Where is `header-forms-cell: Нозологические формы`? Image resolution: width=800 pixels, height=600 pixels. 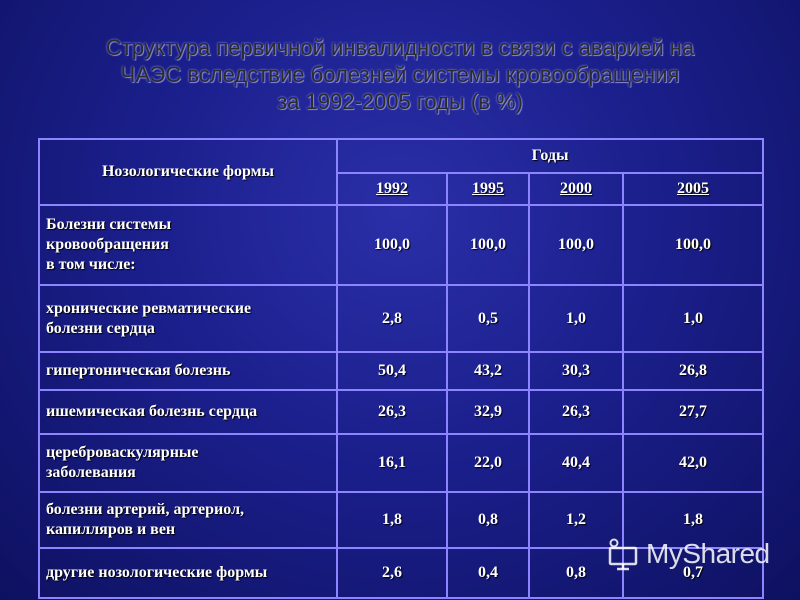
header-forms-cell: Нозологические формы is located at coordinates (188, 172).